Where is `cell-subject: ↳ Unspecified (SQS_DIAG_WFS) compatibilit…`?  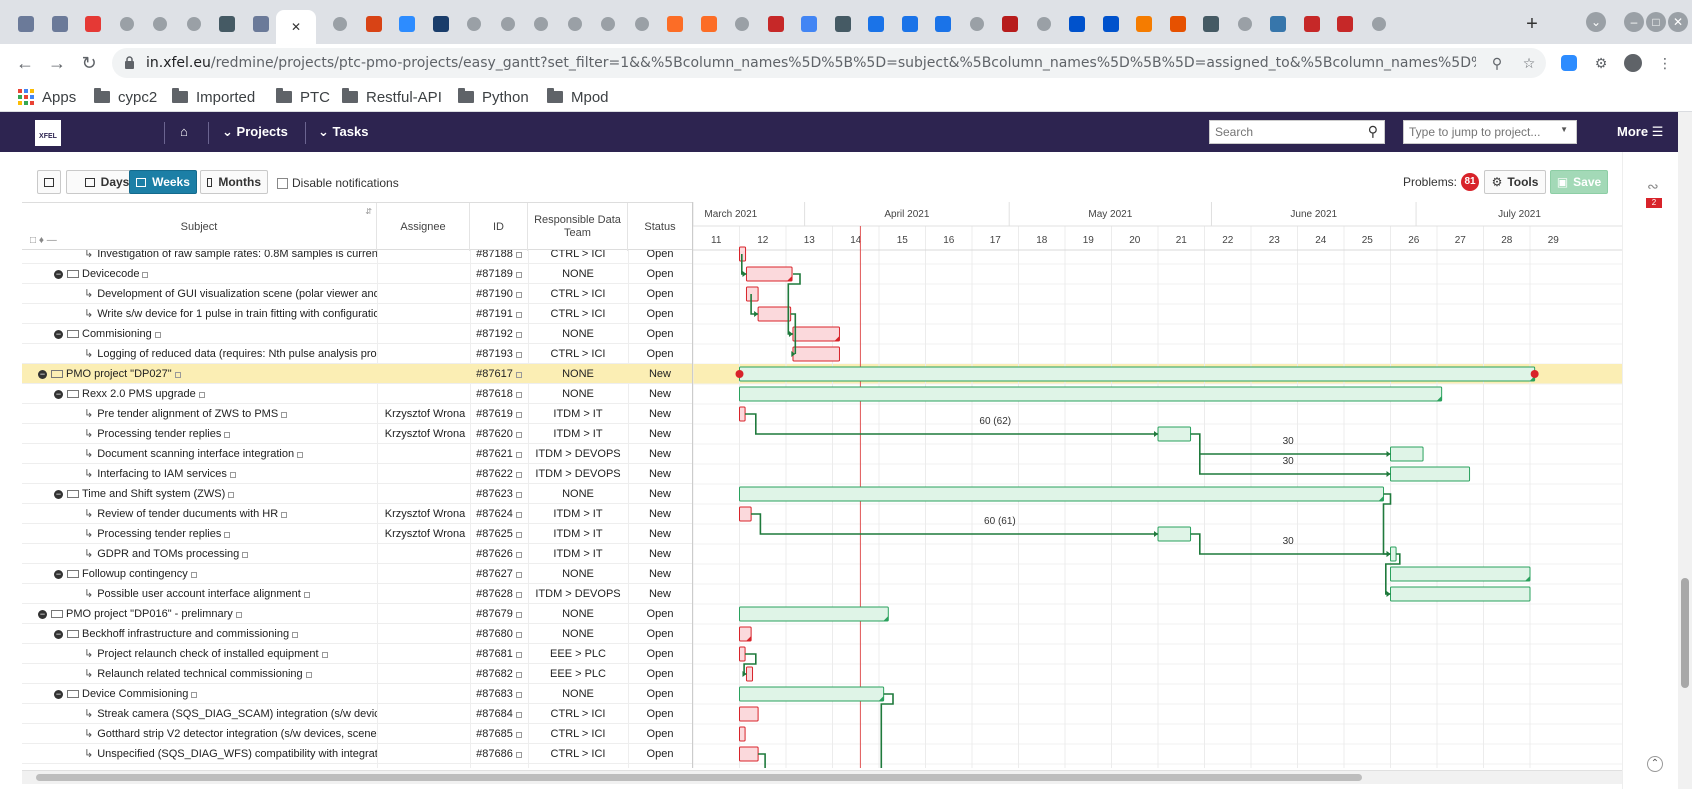 cell-subject: ↳ Unspecified (SQS_DIAG_WFS) compatibilit… is located at coordinates (199, 754).